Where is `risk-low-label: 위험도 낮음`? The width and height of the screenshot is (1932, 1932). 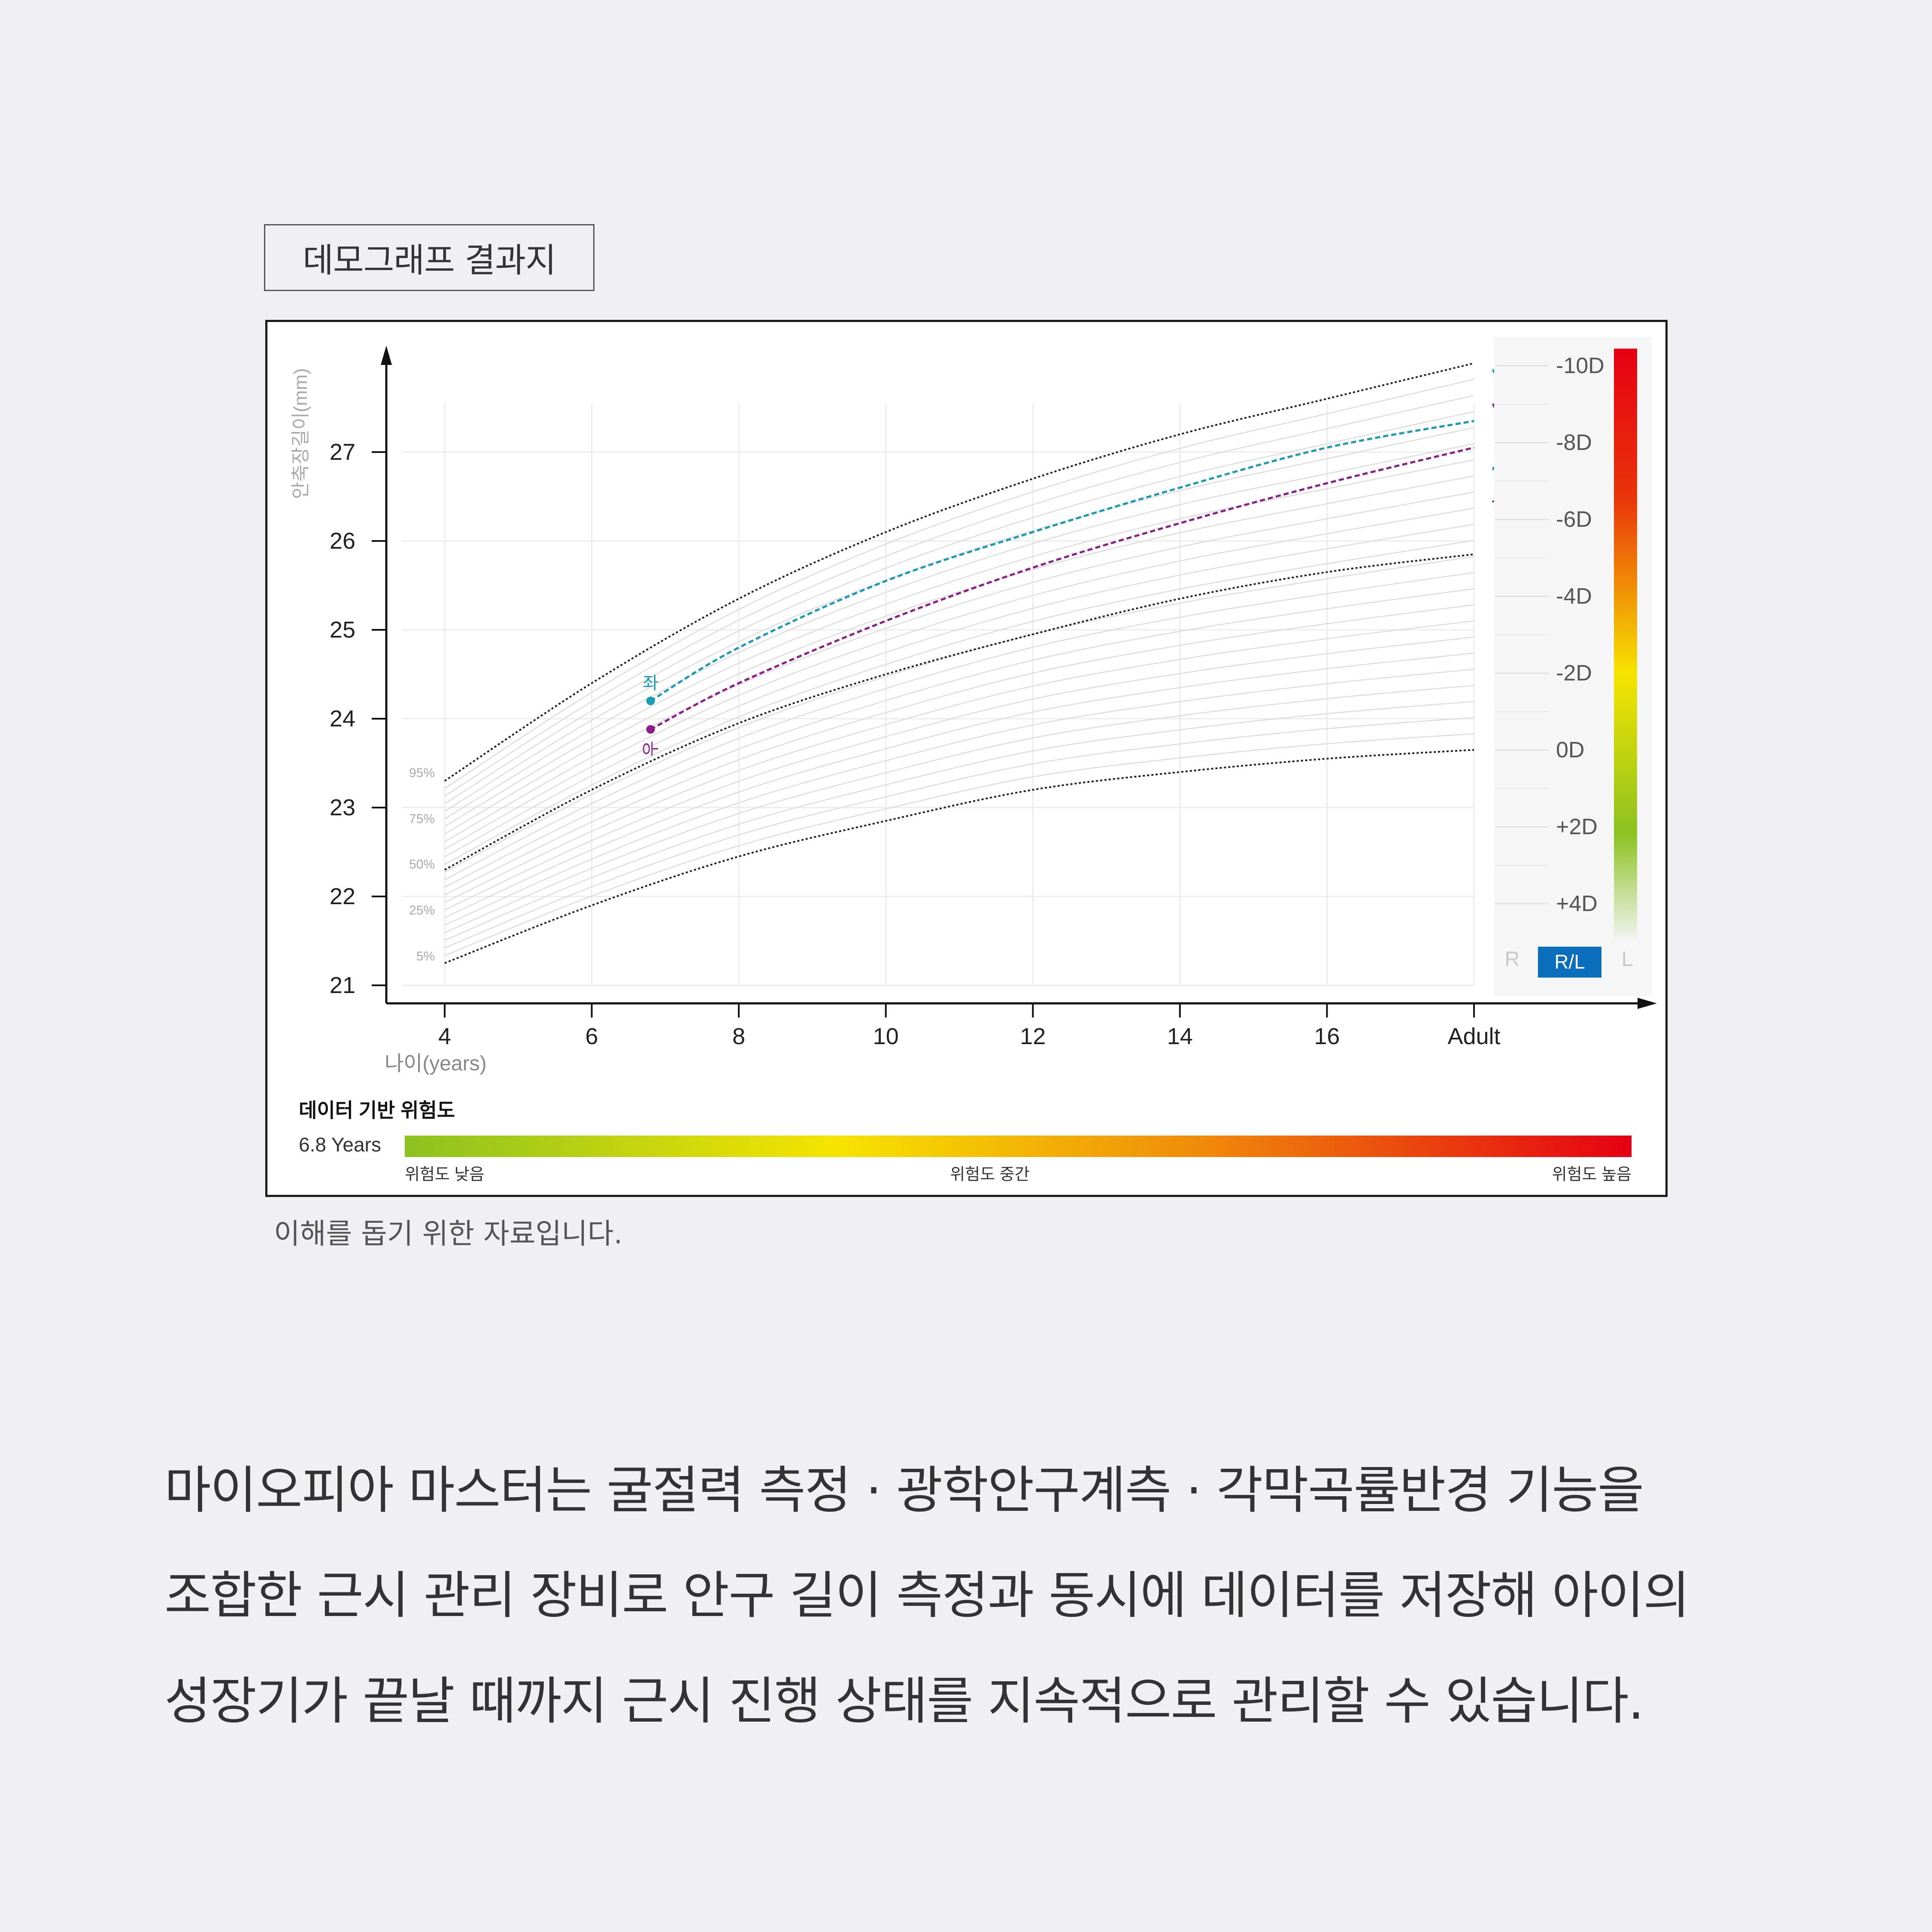
risk-low-label: 위험도 낮음 is located at coordinates (444, 1175).